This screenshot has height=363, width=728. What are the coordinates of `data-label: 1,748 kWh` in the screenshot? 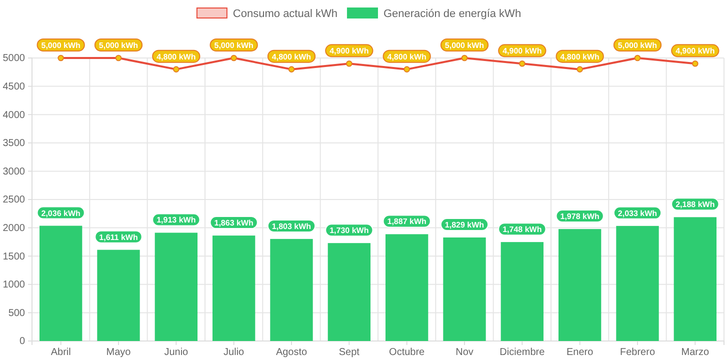 It's located at (522, 229).